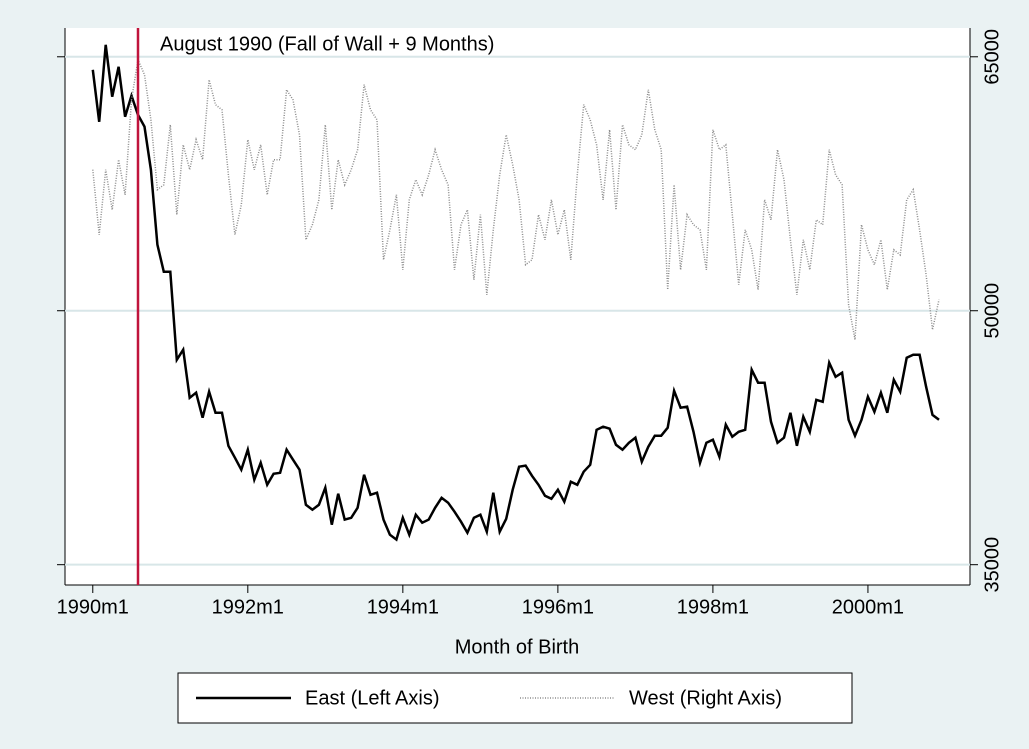 This screenshot has height=749, width=1029. I want to click on x-tick-label: 2000m1, so click(868, 607).